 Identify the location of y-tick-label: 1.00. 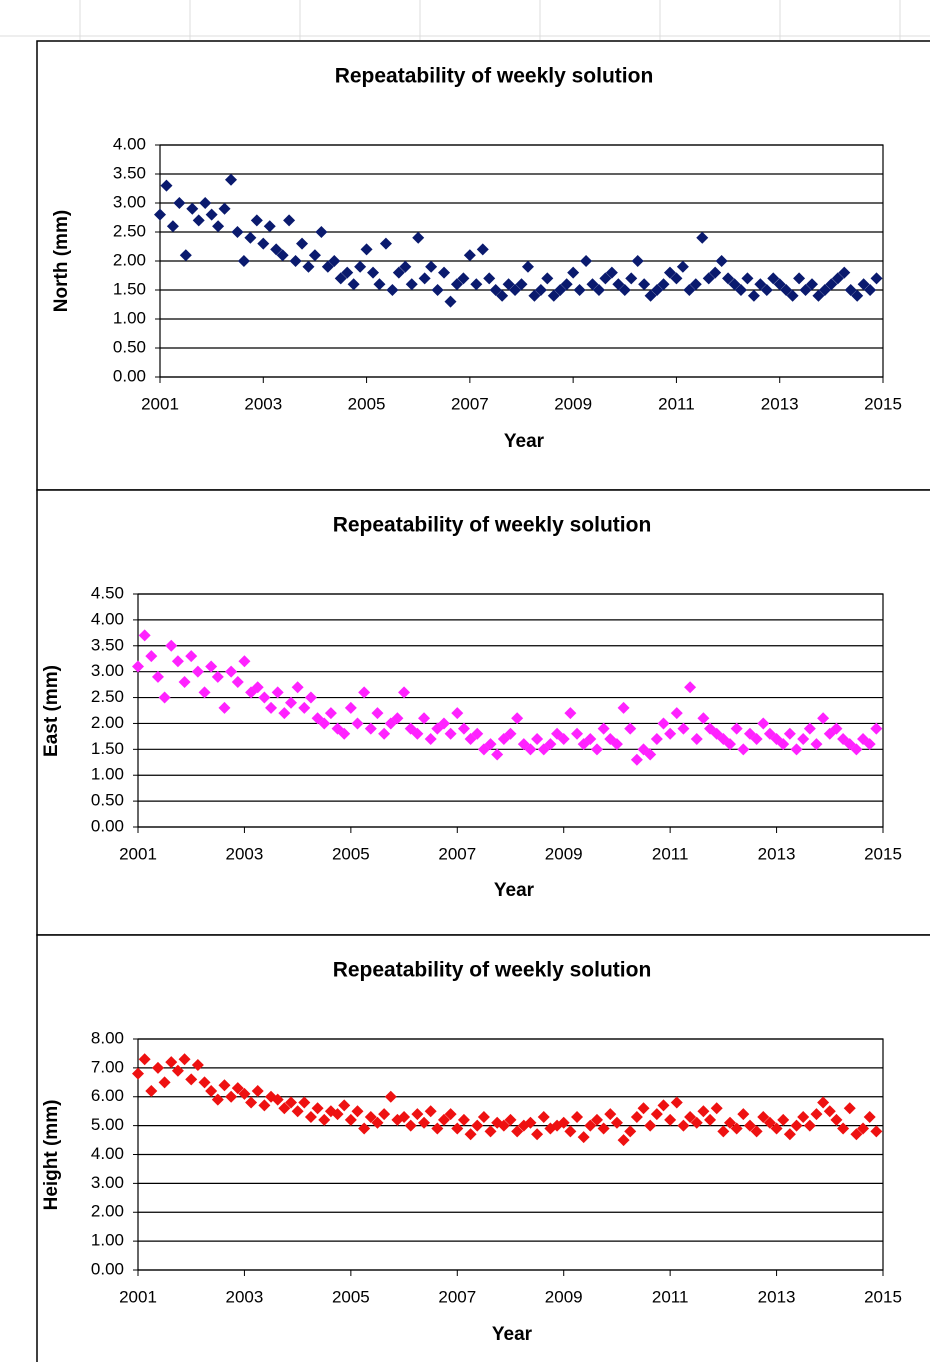
(129, 317).